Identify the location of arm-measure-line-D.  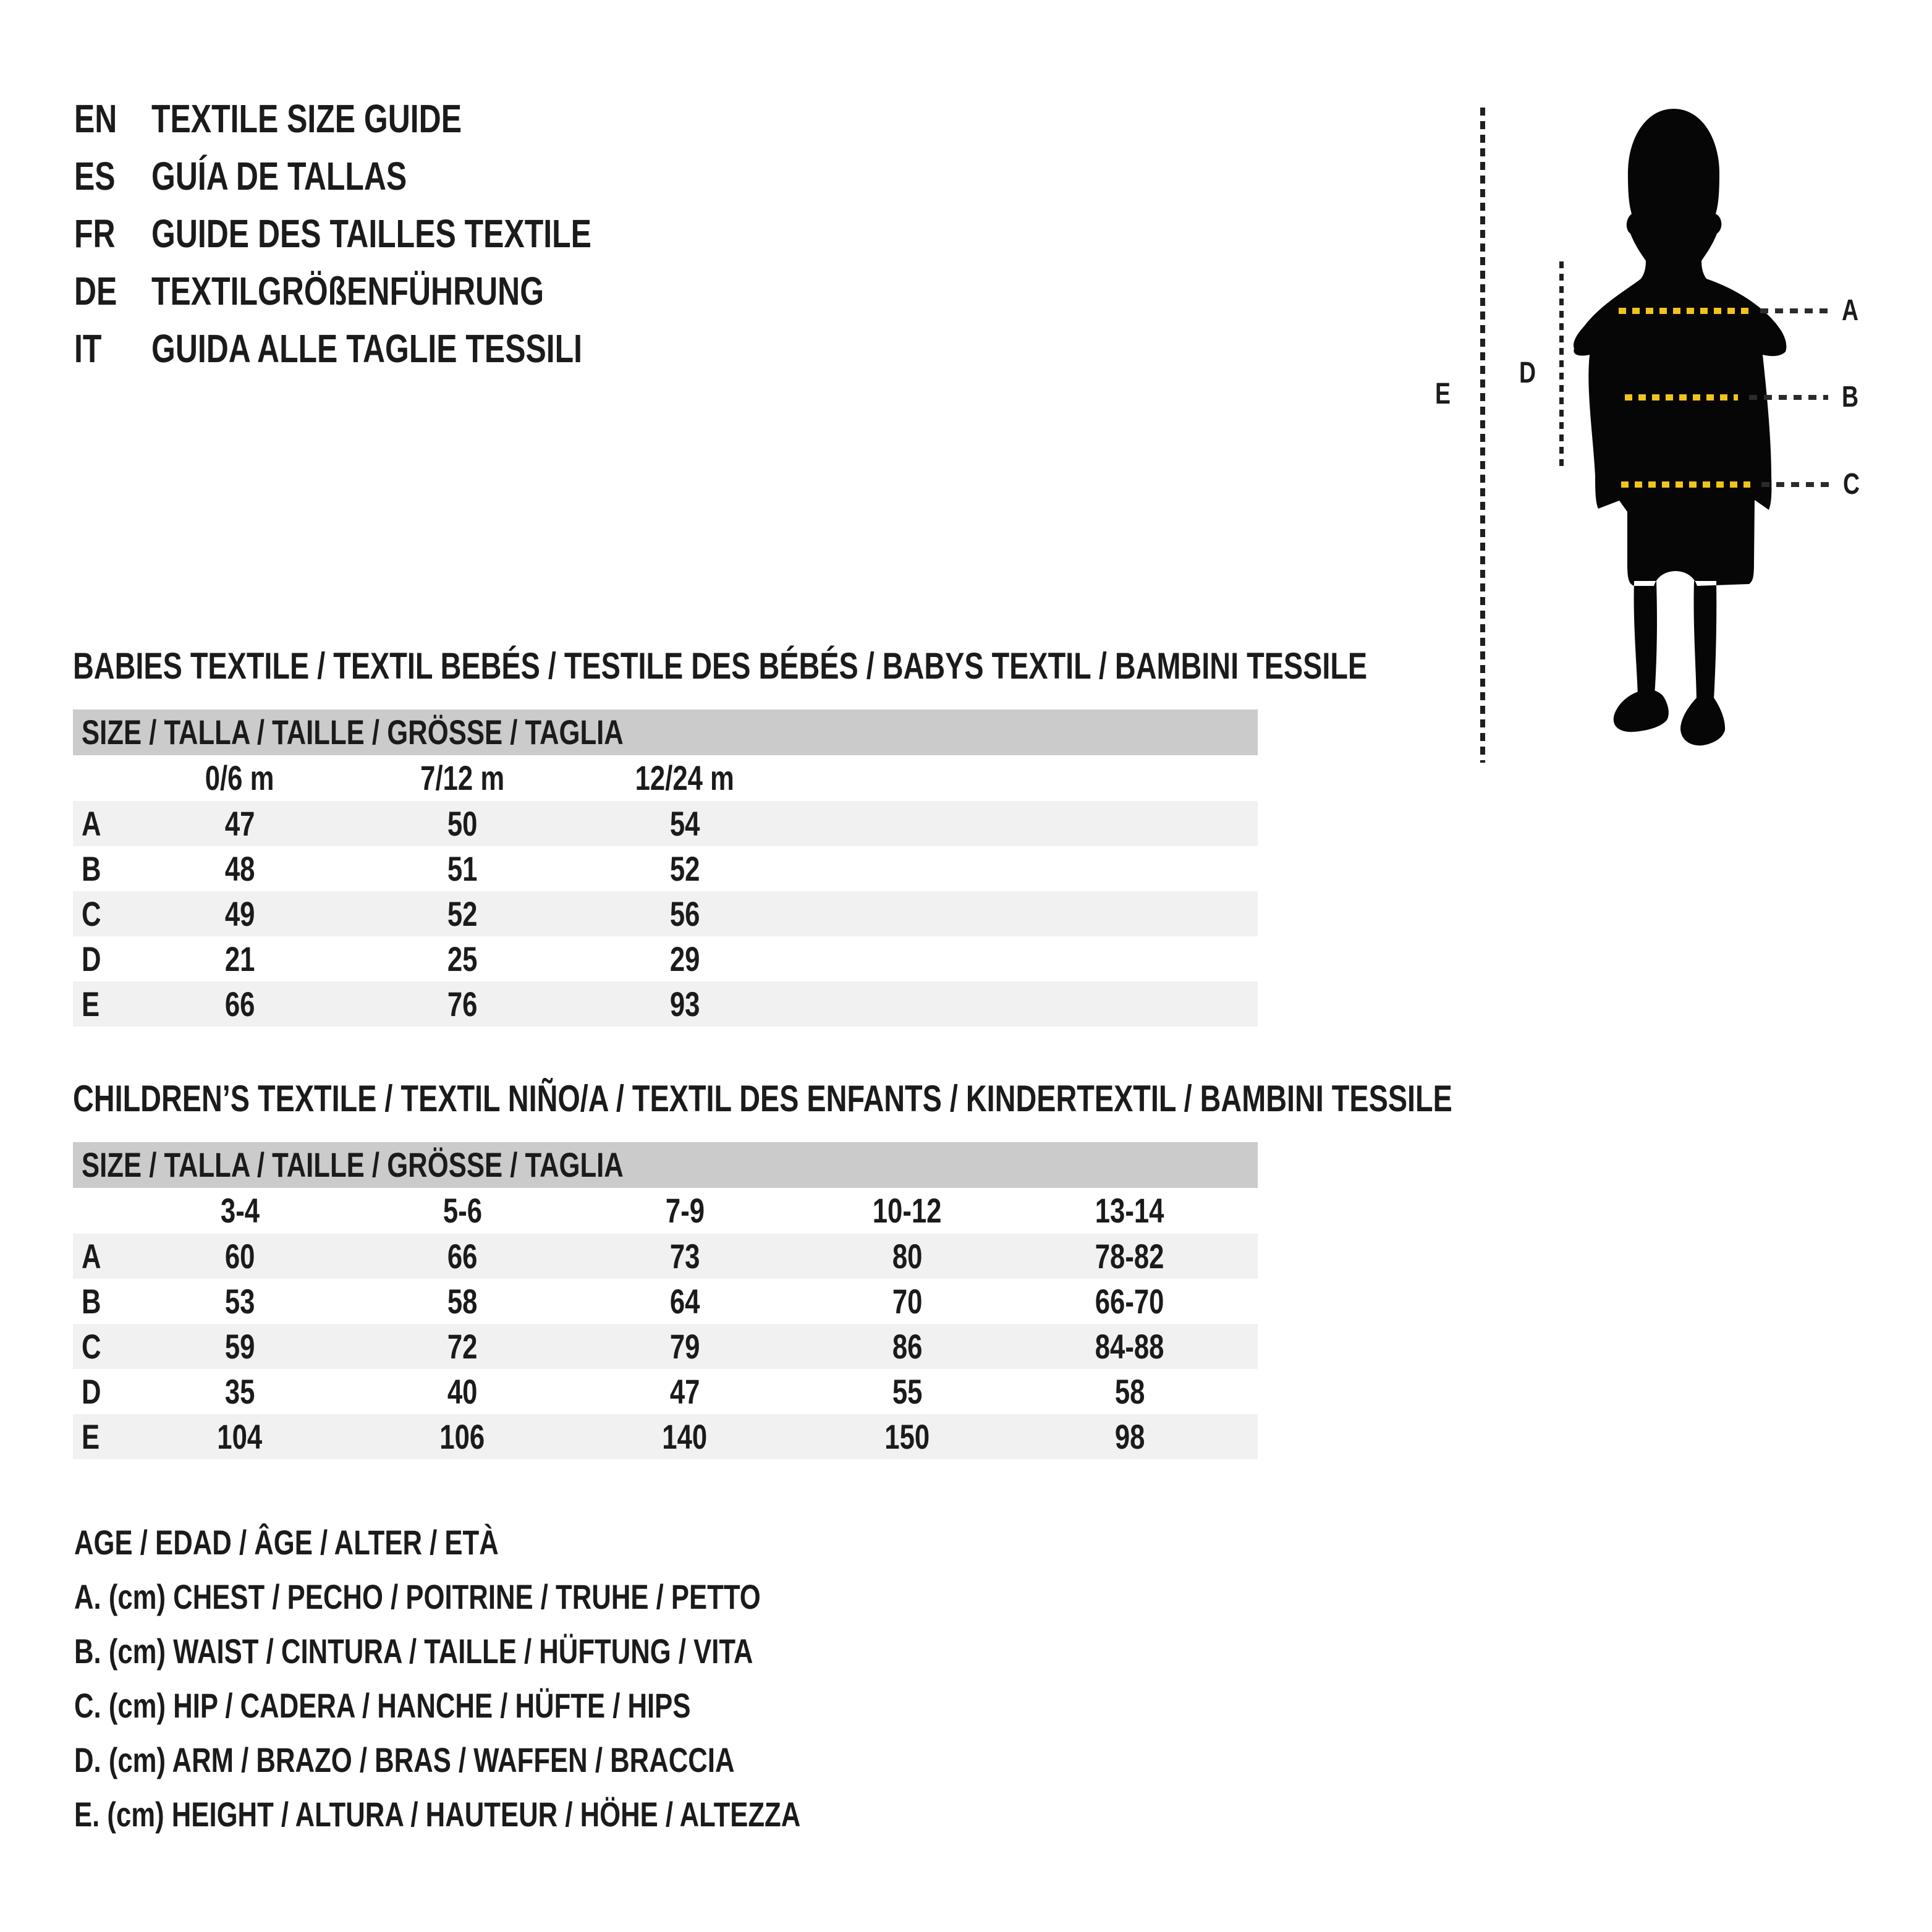
(1561, 366).